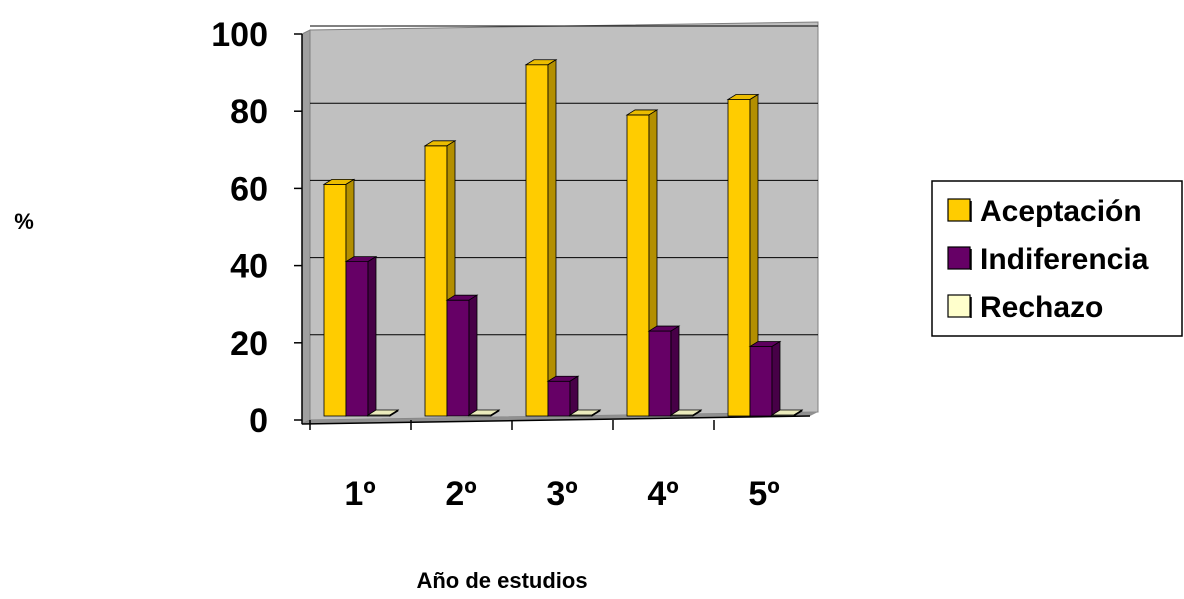 The image size is (1184, 599). Describe the element at coordinates (556, 420) in the screenshot. I see `x-axis-line` at that location.